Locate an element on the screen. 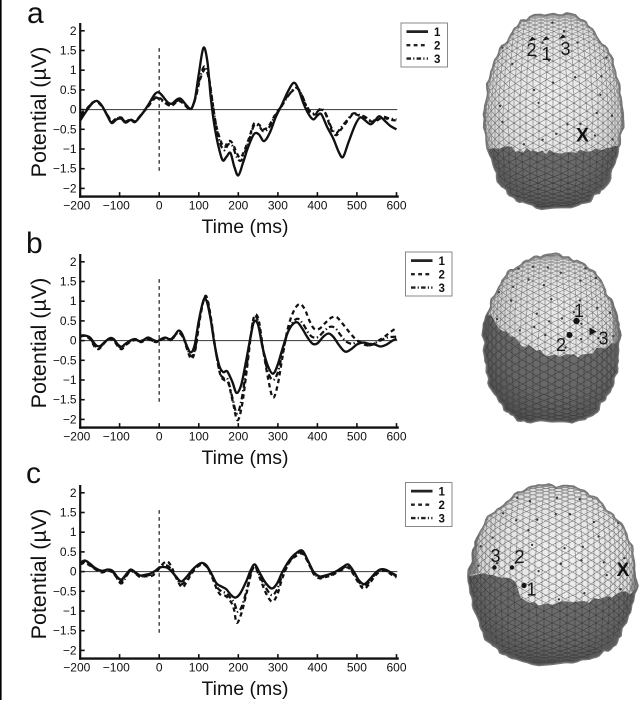 The height and width of the screenshot is (707, 641). svg-text: b is located at coordinates (34, 243).